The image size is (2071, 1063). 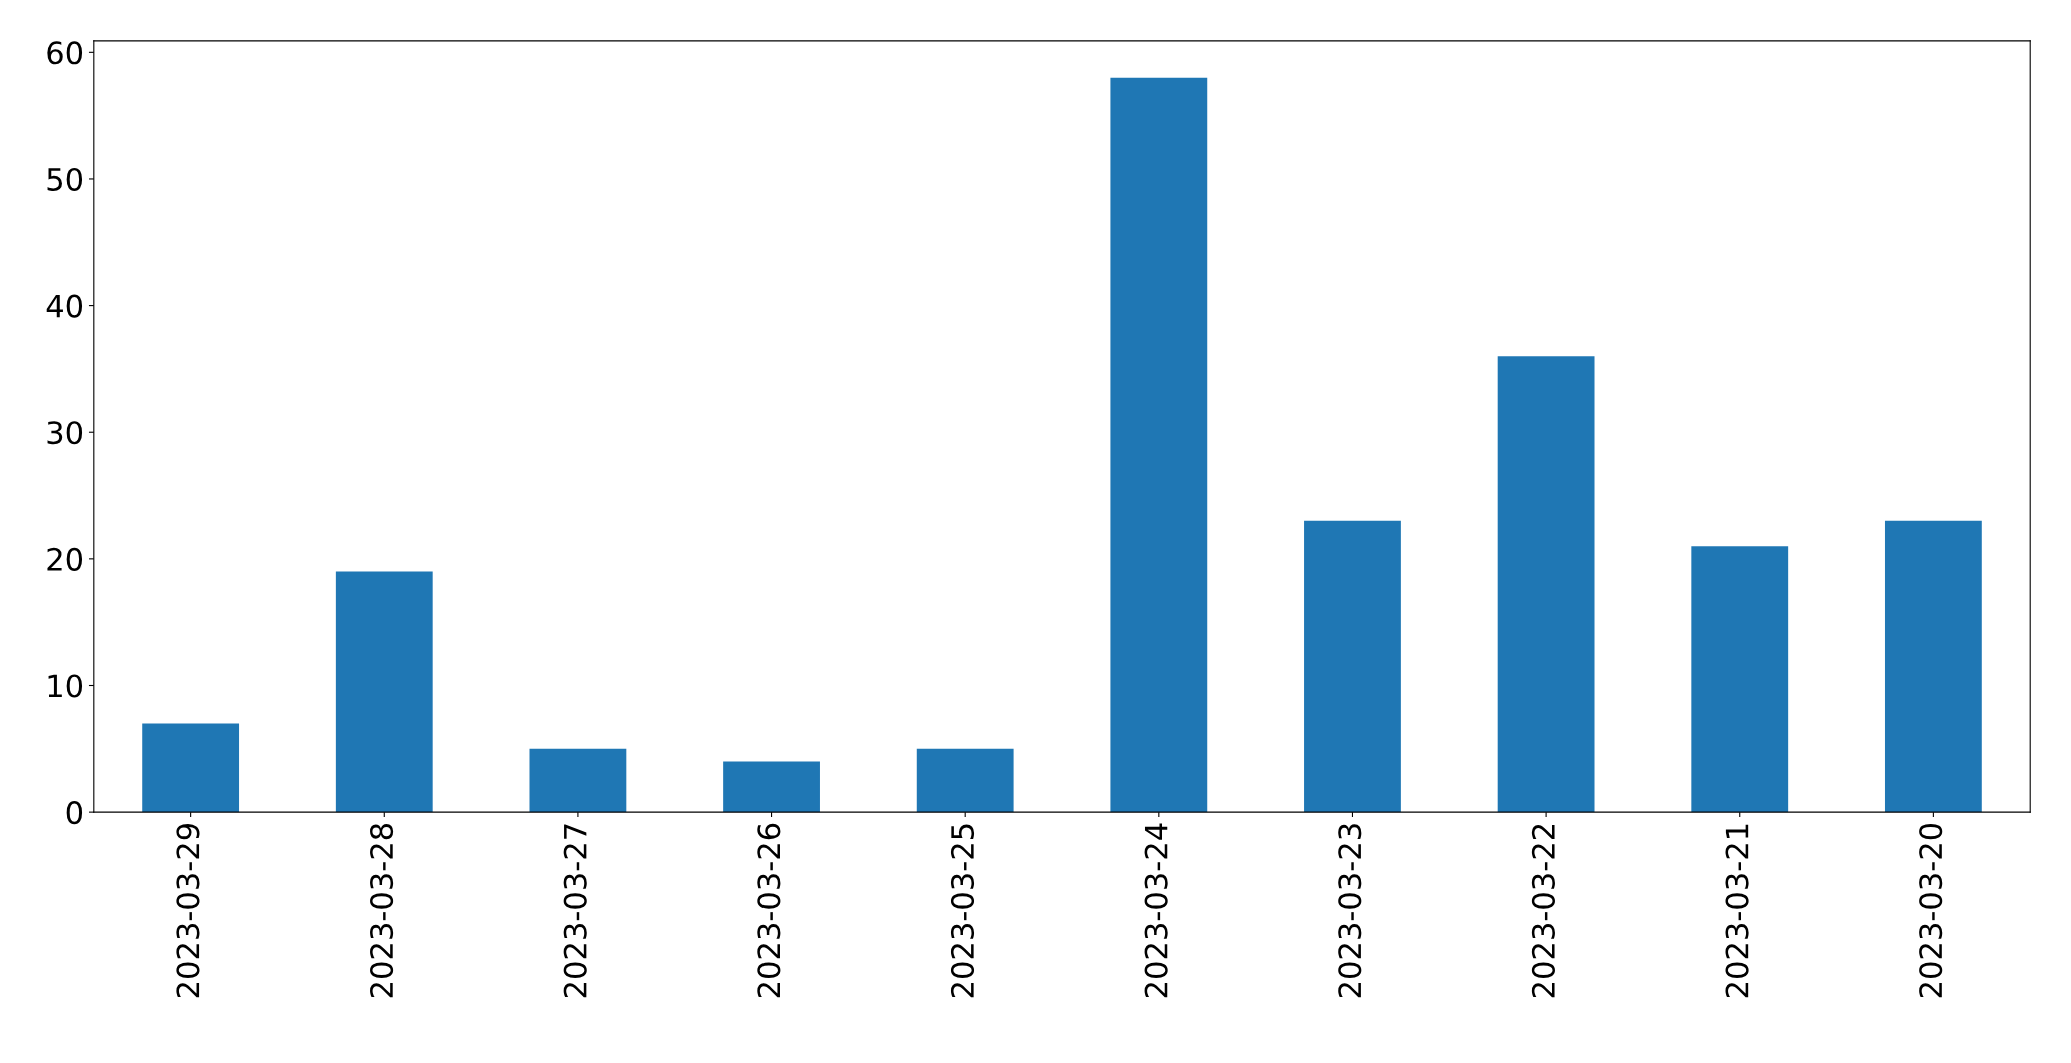 What do you see at coordinates (64, 306) in the screenshot?
I see `y-tick-label: 40` at bounding box center [64, 306].